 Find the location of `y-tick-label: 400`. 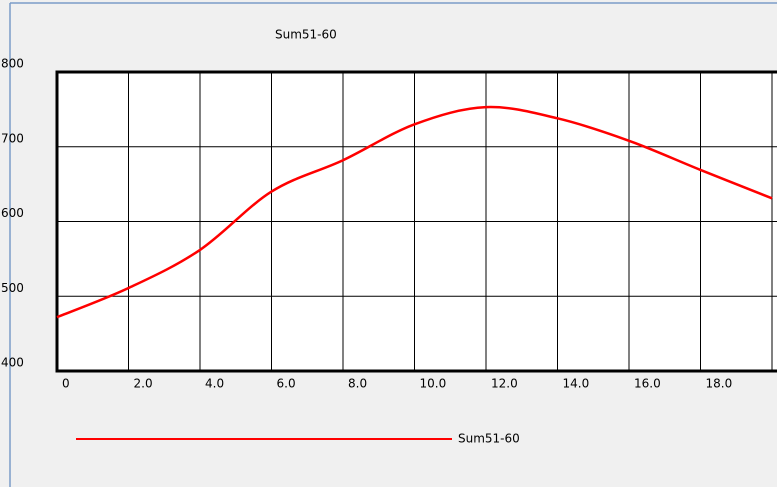

y-tick-label: 400 is located at coordinates (12, 363).